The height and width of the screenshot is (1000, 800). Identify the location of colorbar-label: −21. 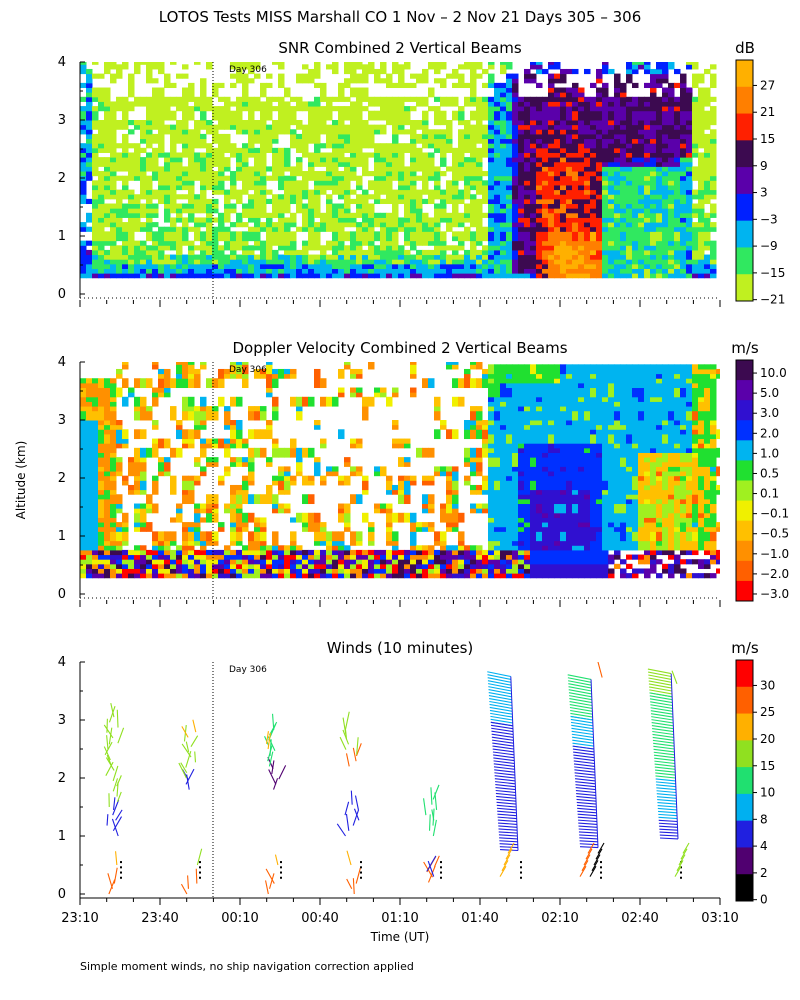
(772, 300).